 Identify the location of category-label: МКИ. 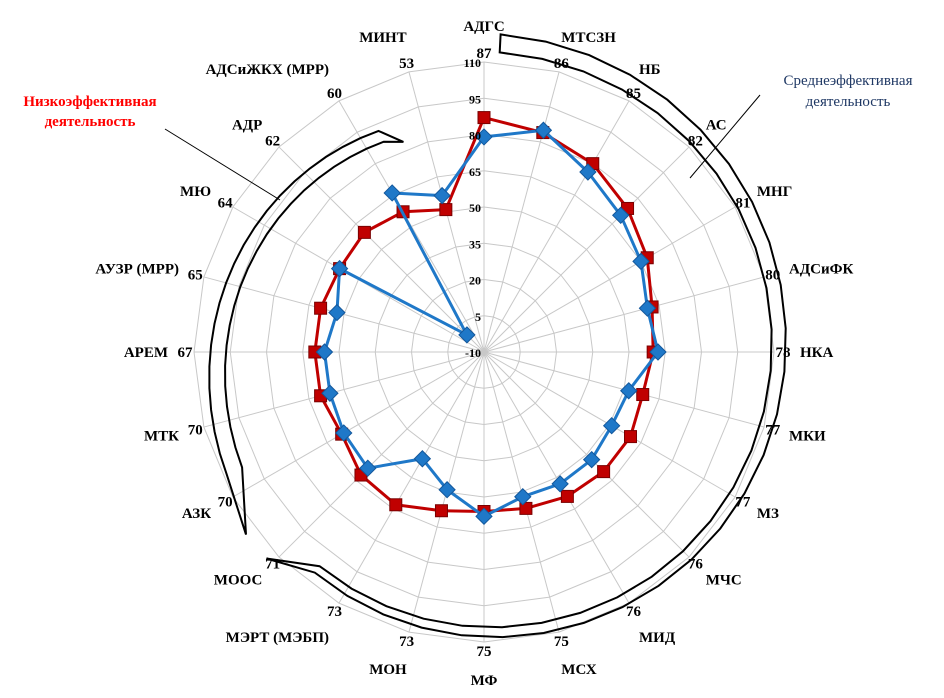
(807, 436).